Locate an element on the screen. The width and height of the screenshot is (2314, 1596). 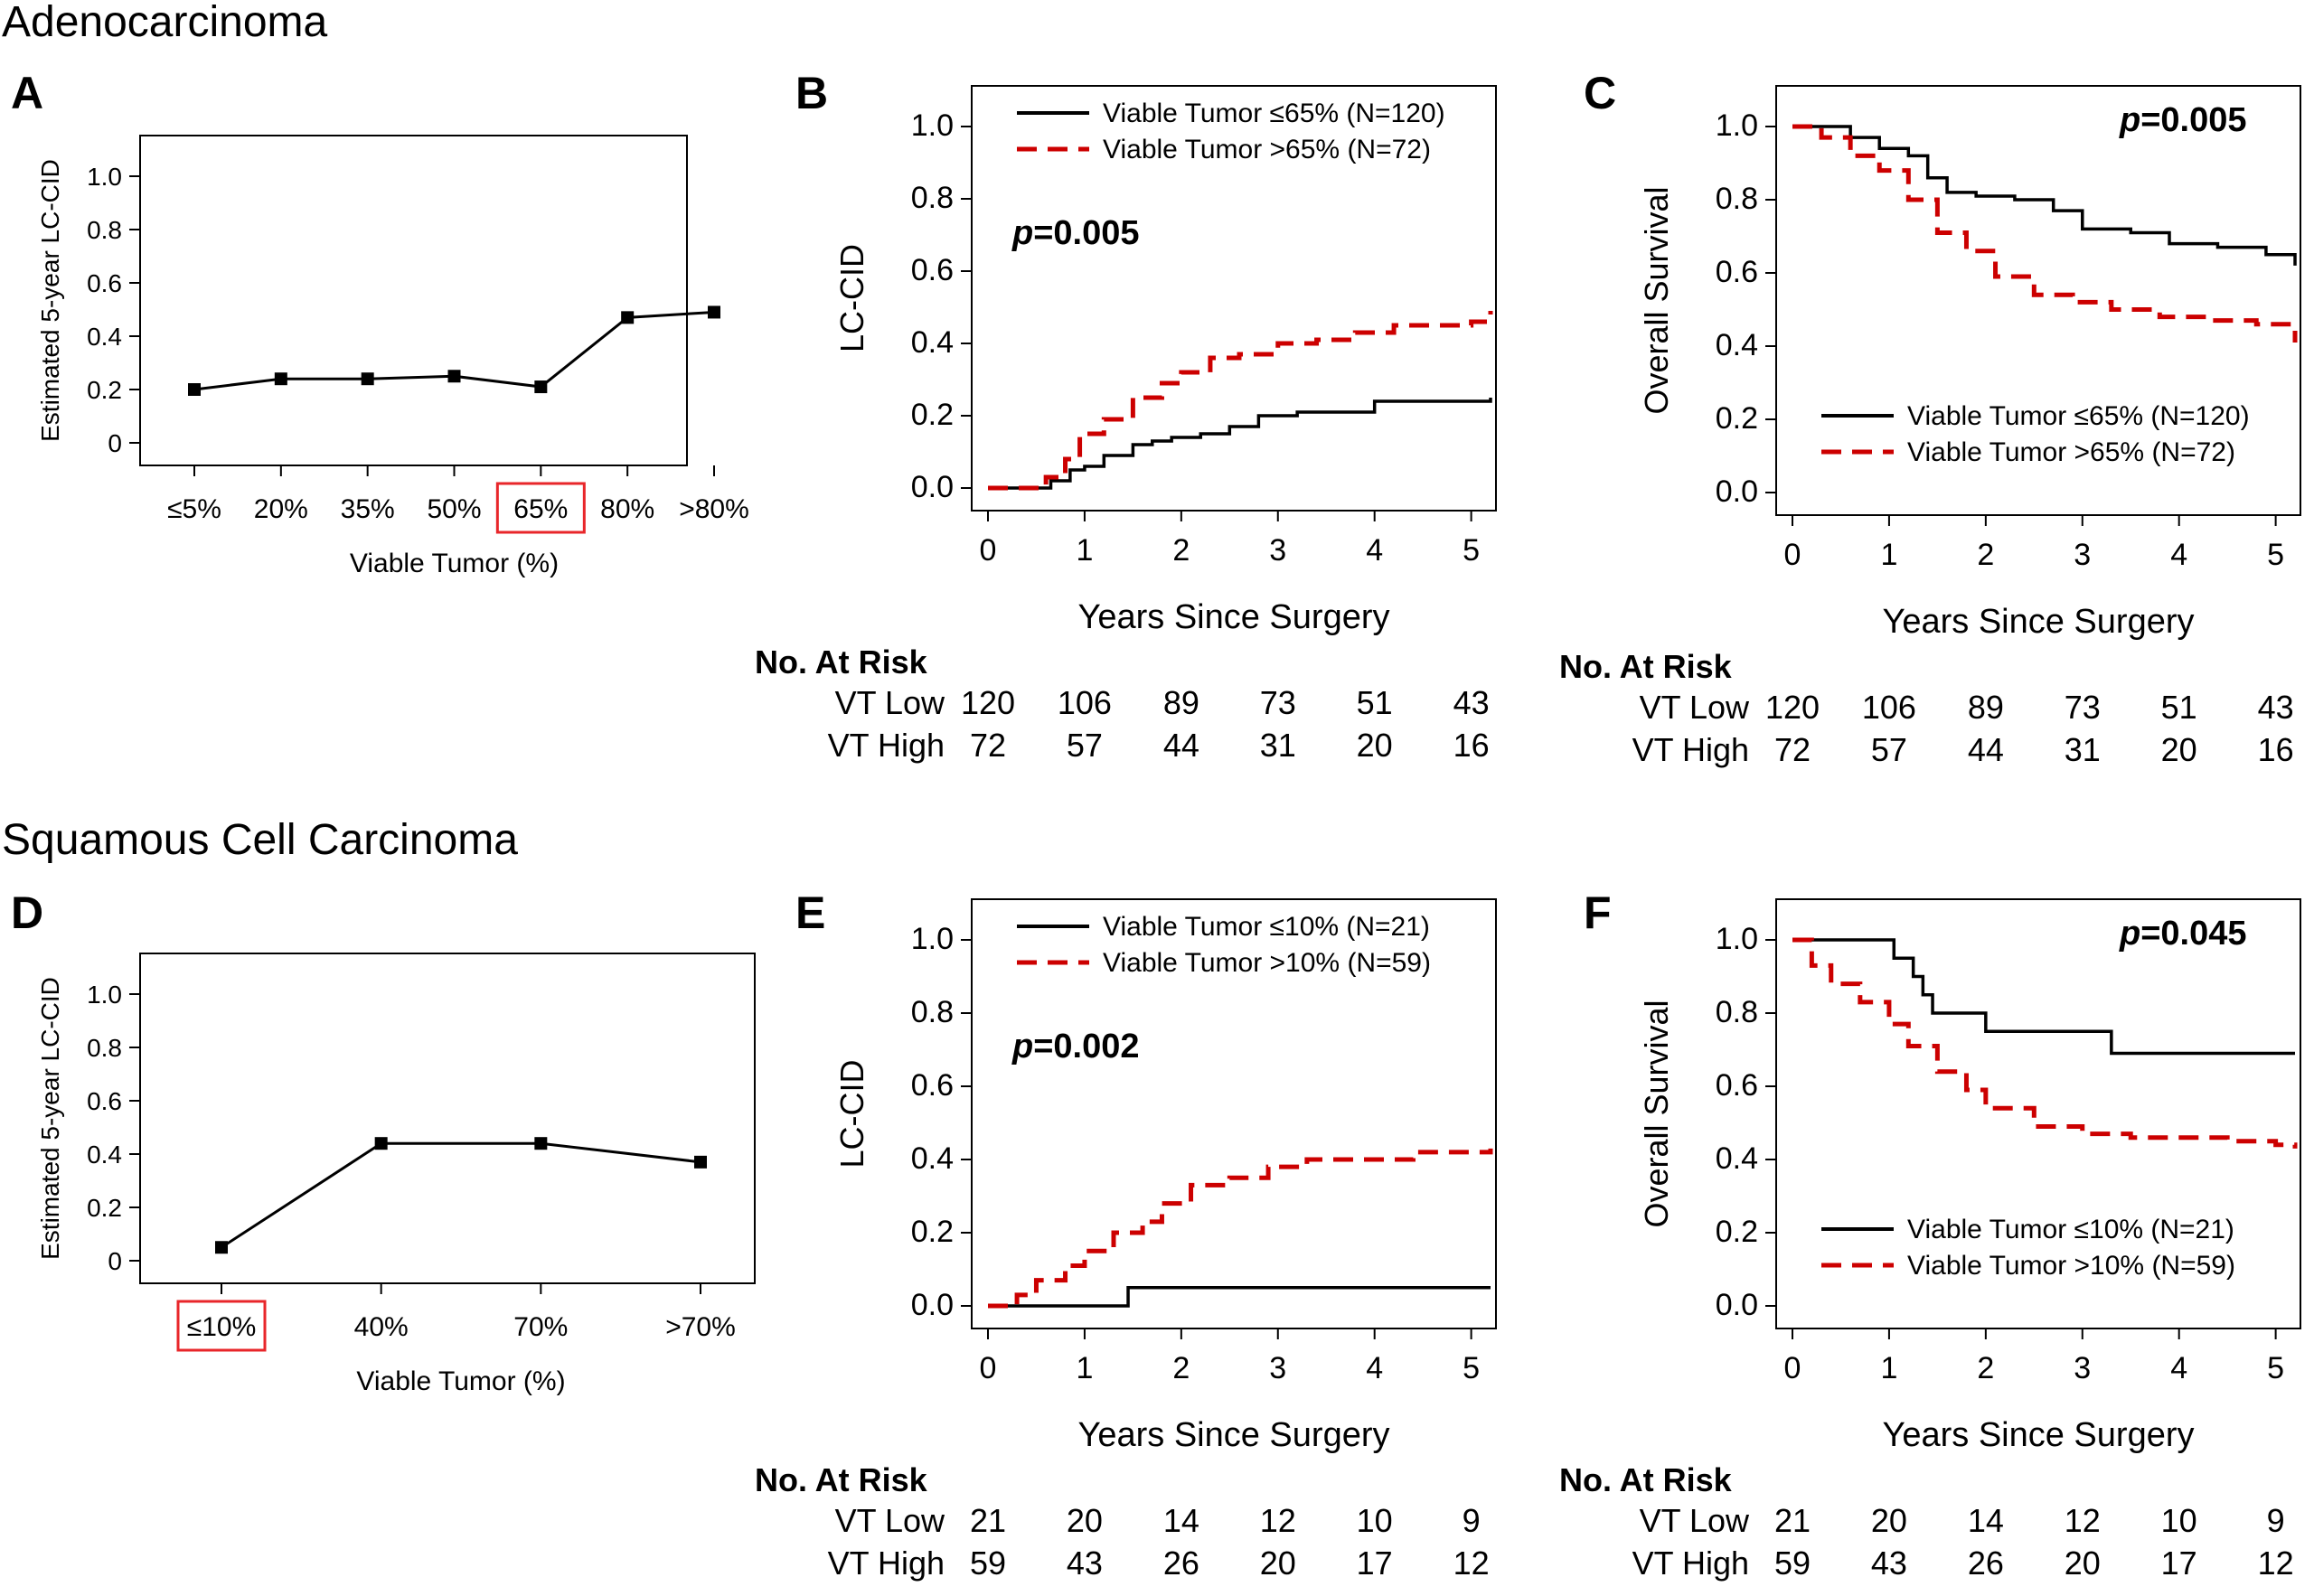
panel-letter-f: F is located at coordinates (1598, 912).